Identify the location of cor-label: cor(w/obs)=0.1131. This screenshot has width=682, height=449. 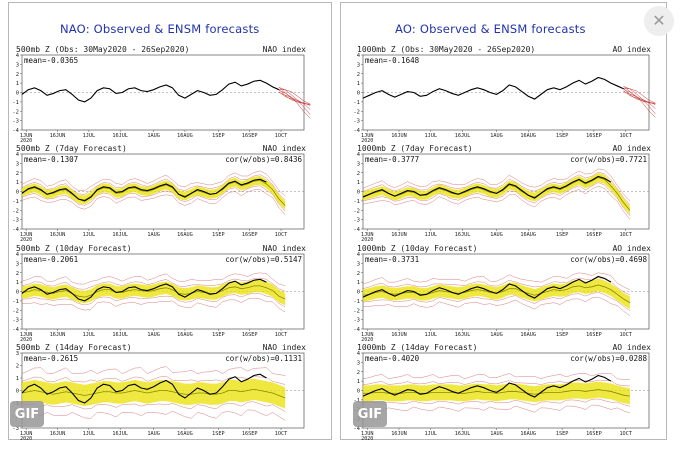
(263, 358).